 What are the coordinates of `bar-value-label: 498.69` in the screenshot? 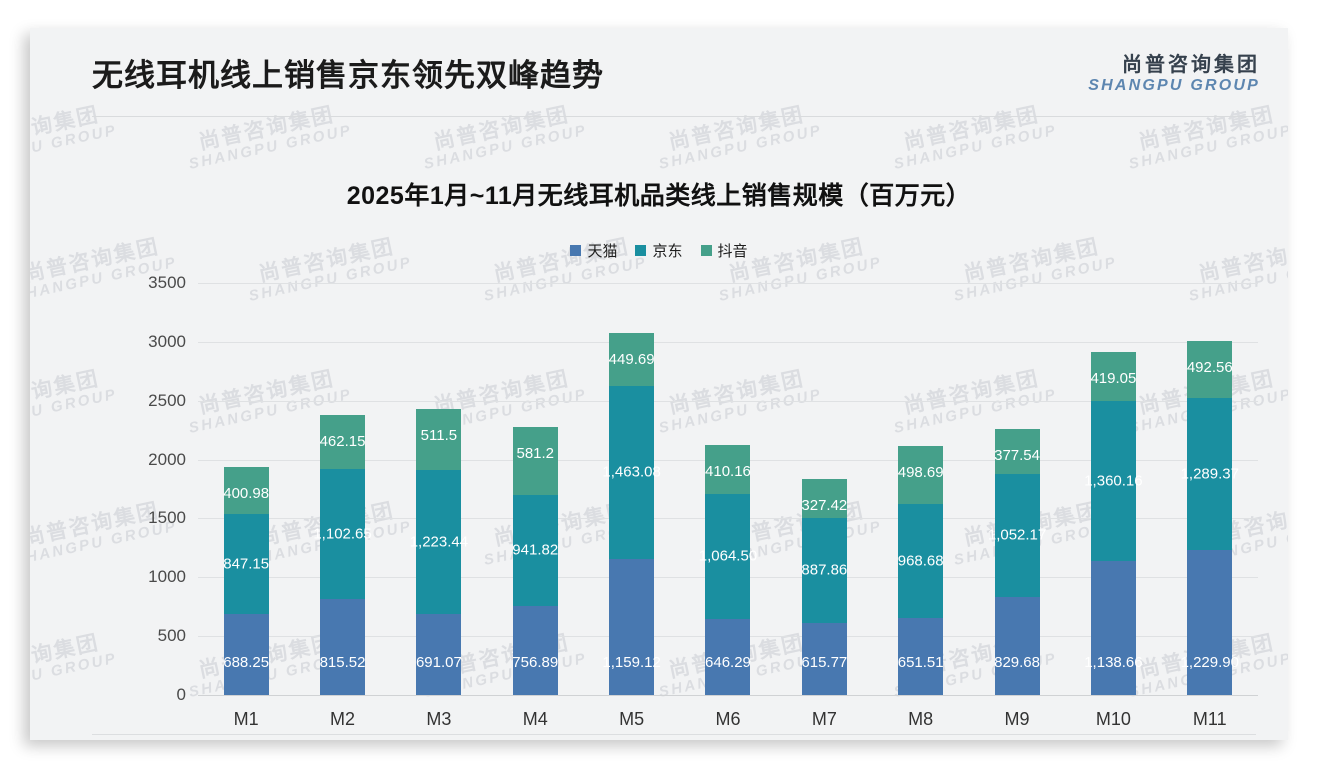 It's located at (920, 472).